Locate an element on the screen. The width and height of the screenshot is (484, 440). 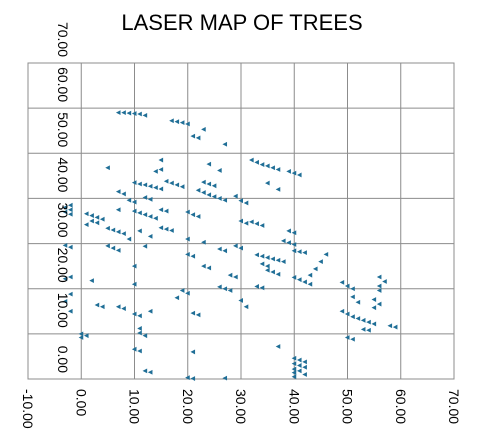
x-tick-label: 0.00 is located at coordinates (81, 402).